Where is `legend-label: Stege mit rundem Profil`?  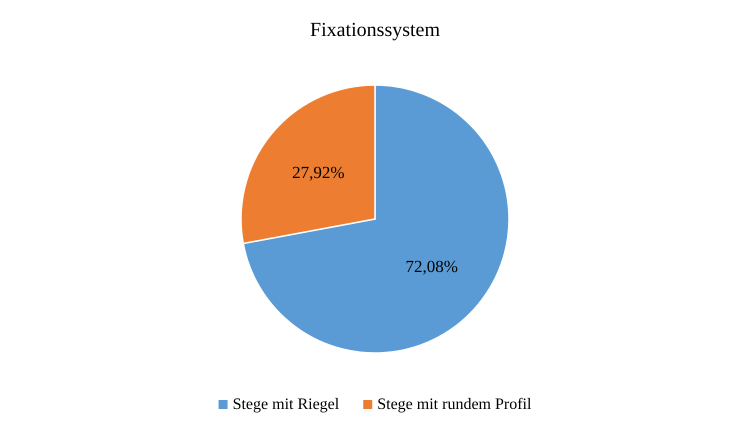
legend-label: Stege mit rundem Profil is located at coordinates (454, 404).